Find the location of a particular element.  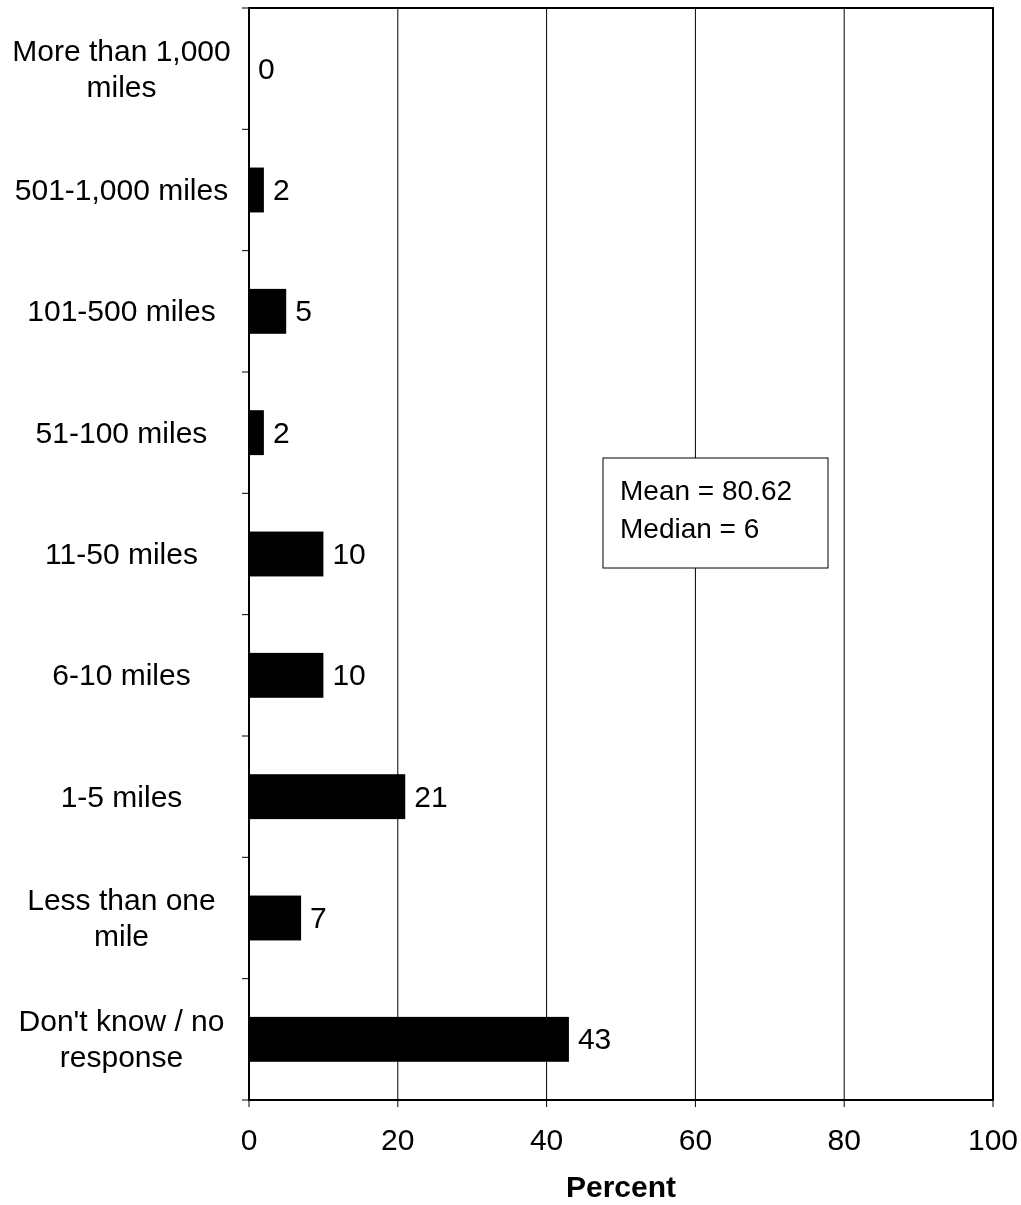

data-label: 7 is located at coordinates (318, 917).